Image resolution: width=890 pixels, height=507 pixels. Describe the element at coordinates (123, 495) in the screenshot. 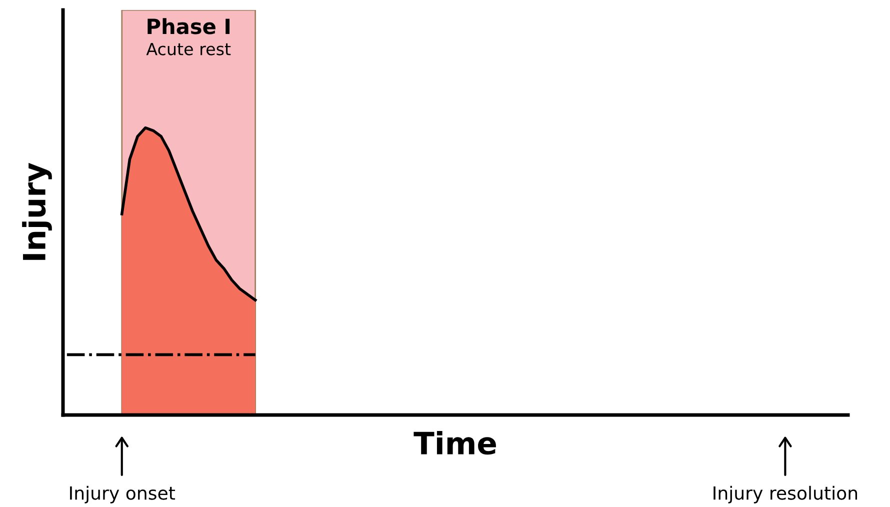

I see `text: Injury onset` at that location.